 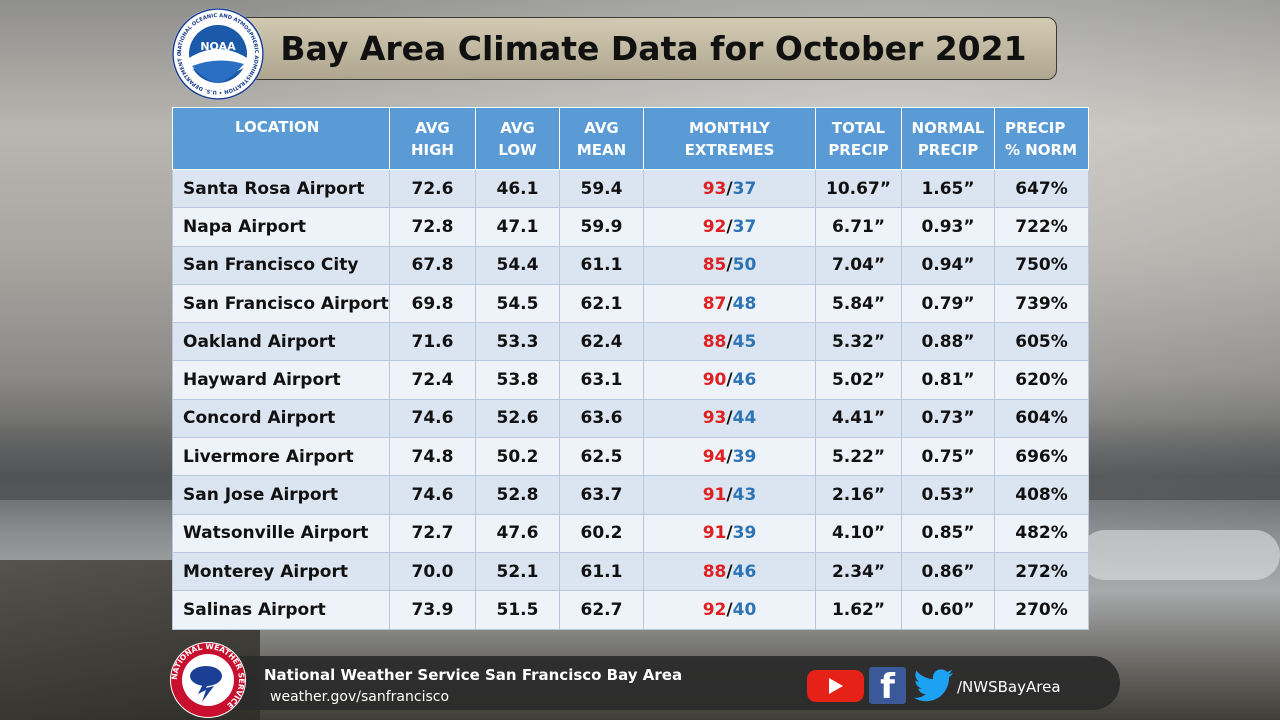 What do you see at coordinates (517, 533) in the screenshot?
I see `cell-avg-low: 47.6` at bounding box center [517, 533].